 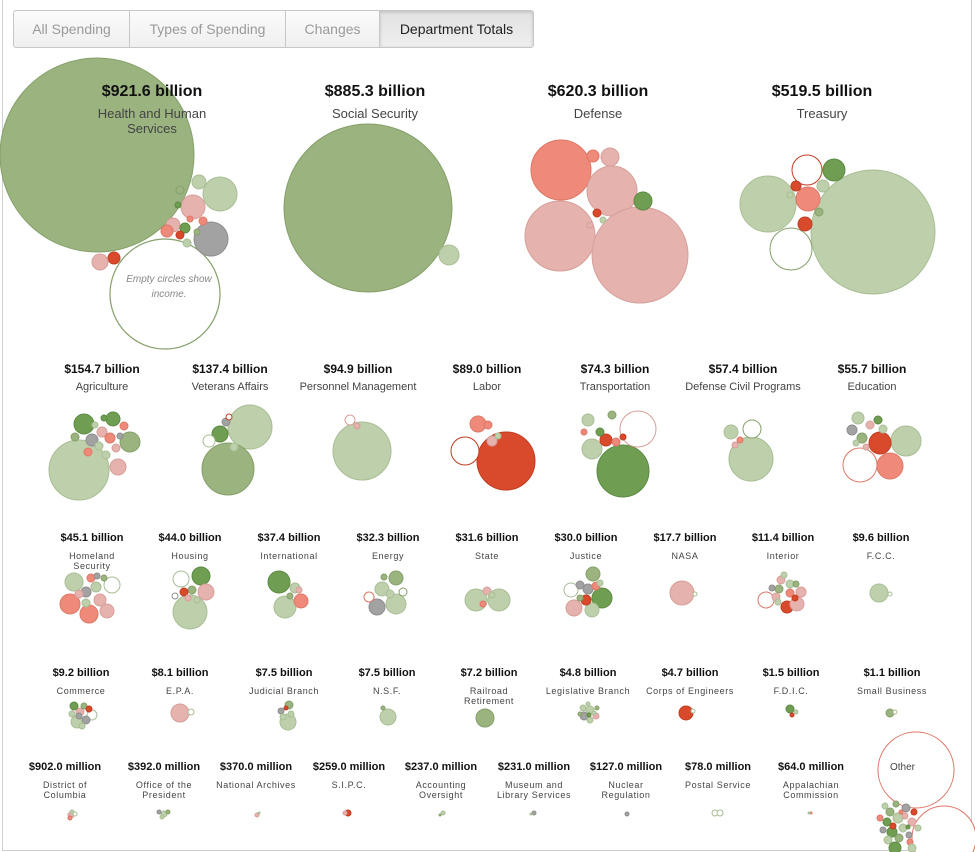 I want to click on tab-types-of-spending: Types of Spending, so click(x=208, y=29).